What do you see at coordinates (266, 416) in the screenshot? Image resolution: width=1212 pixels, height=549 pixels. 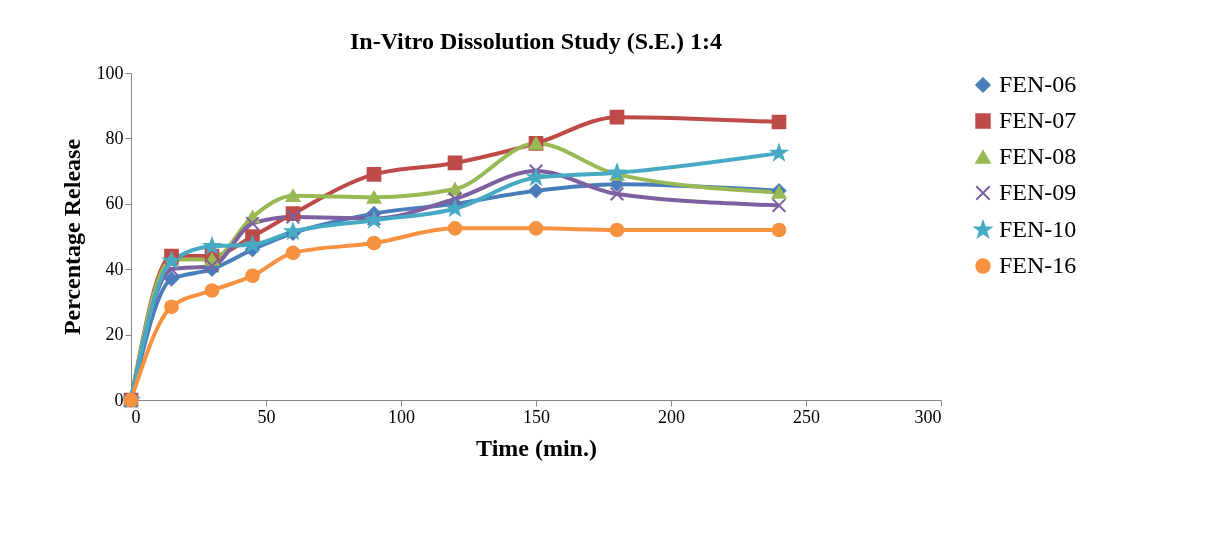 I see `x-tick-label: 50` at bounding box center [266, 416].